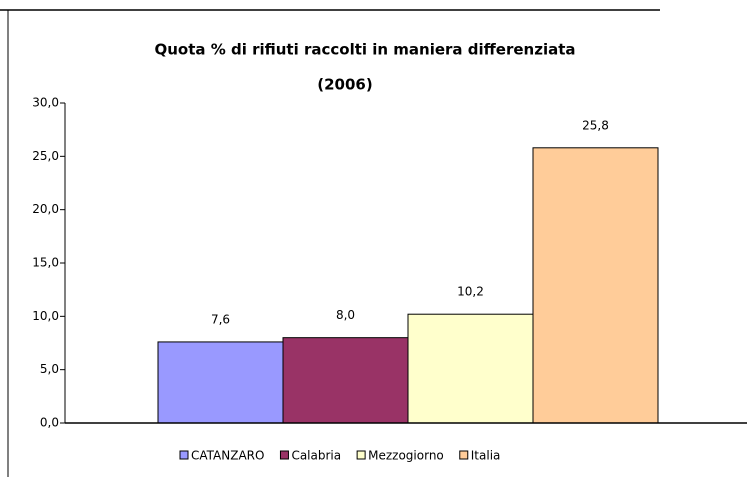 This screenshot has height=477, width=747. Describe the element at coordinates (406, 456) in the screenshot. I see `legend-label: Mezzogiorno` at that location.